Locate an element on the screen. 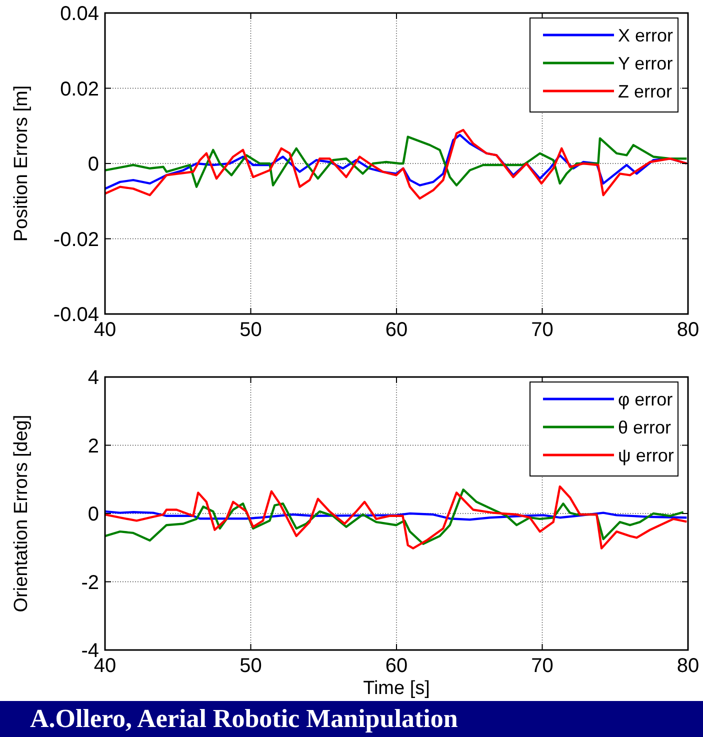 The height and width of the screenshot is (737, 703). y-tick-label: 0.04 is located at coordinates (79, 14).